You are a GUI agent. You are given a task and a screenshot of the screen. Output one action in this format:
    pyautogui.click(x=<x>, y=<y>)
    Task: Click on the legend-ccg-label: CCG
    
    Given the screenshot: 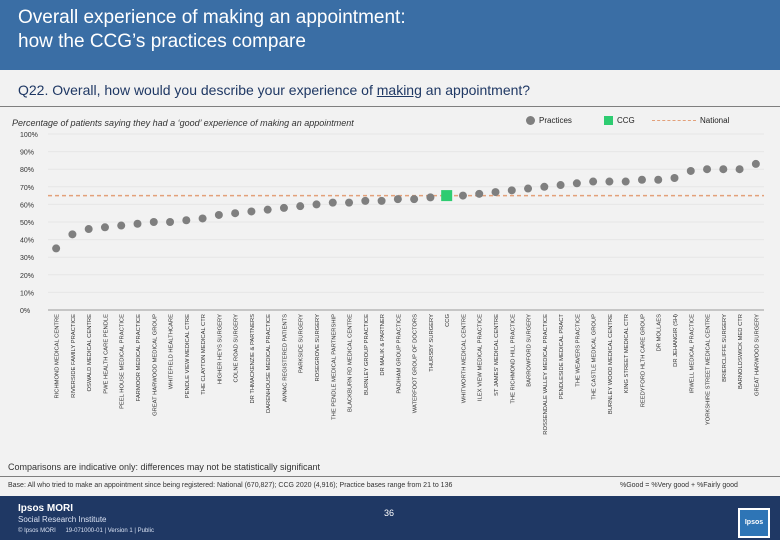 What is the action you would take?
    pyautogui.click(x=626, y=120)
    